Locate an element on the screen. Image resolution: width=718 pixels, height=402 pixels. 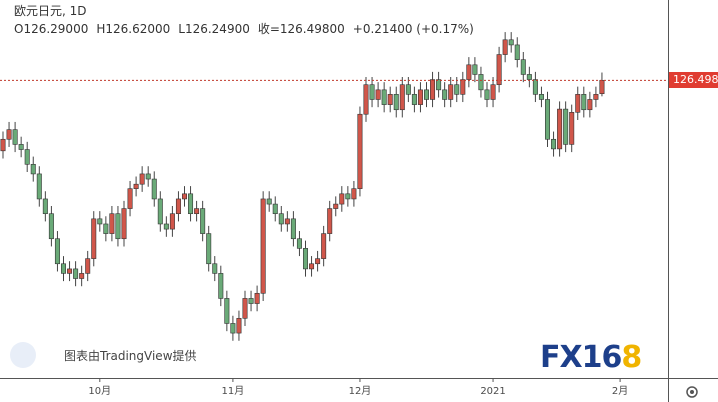
provider-watermark: 图表由TradingView提供 is located at coordinates (103, 355).